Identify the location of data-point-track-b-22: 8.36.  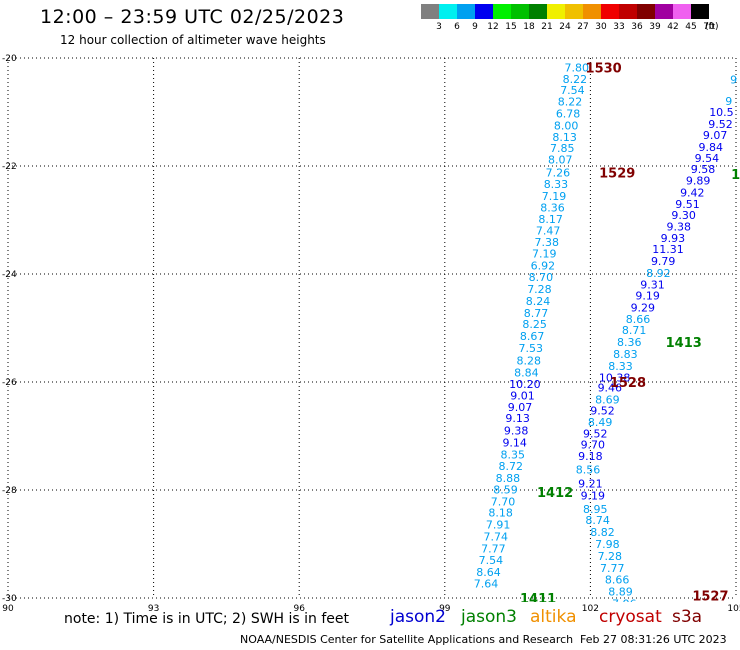
(629, 342).